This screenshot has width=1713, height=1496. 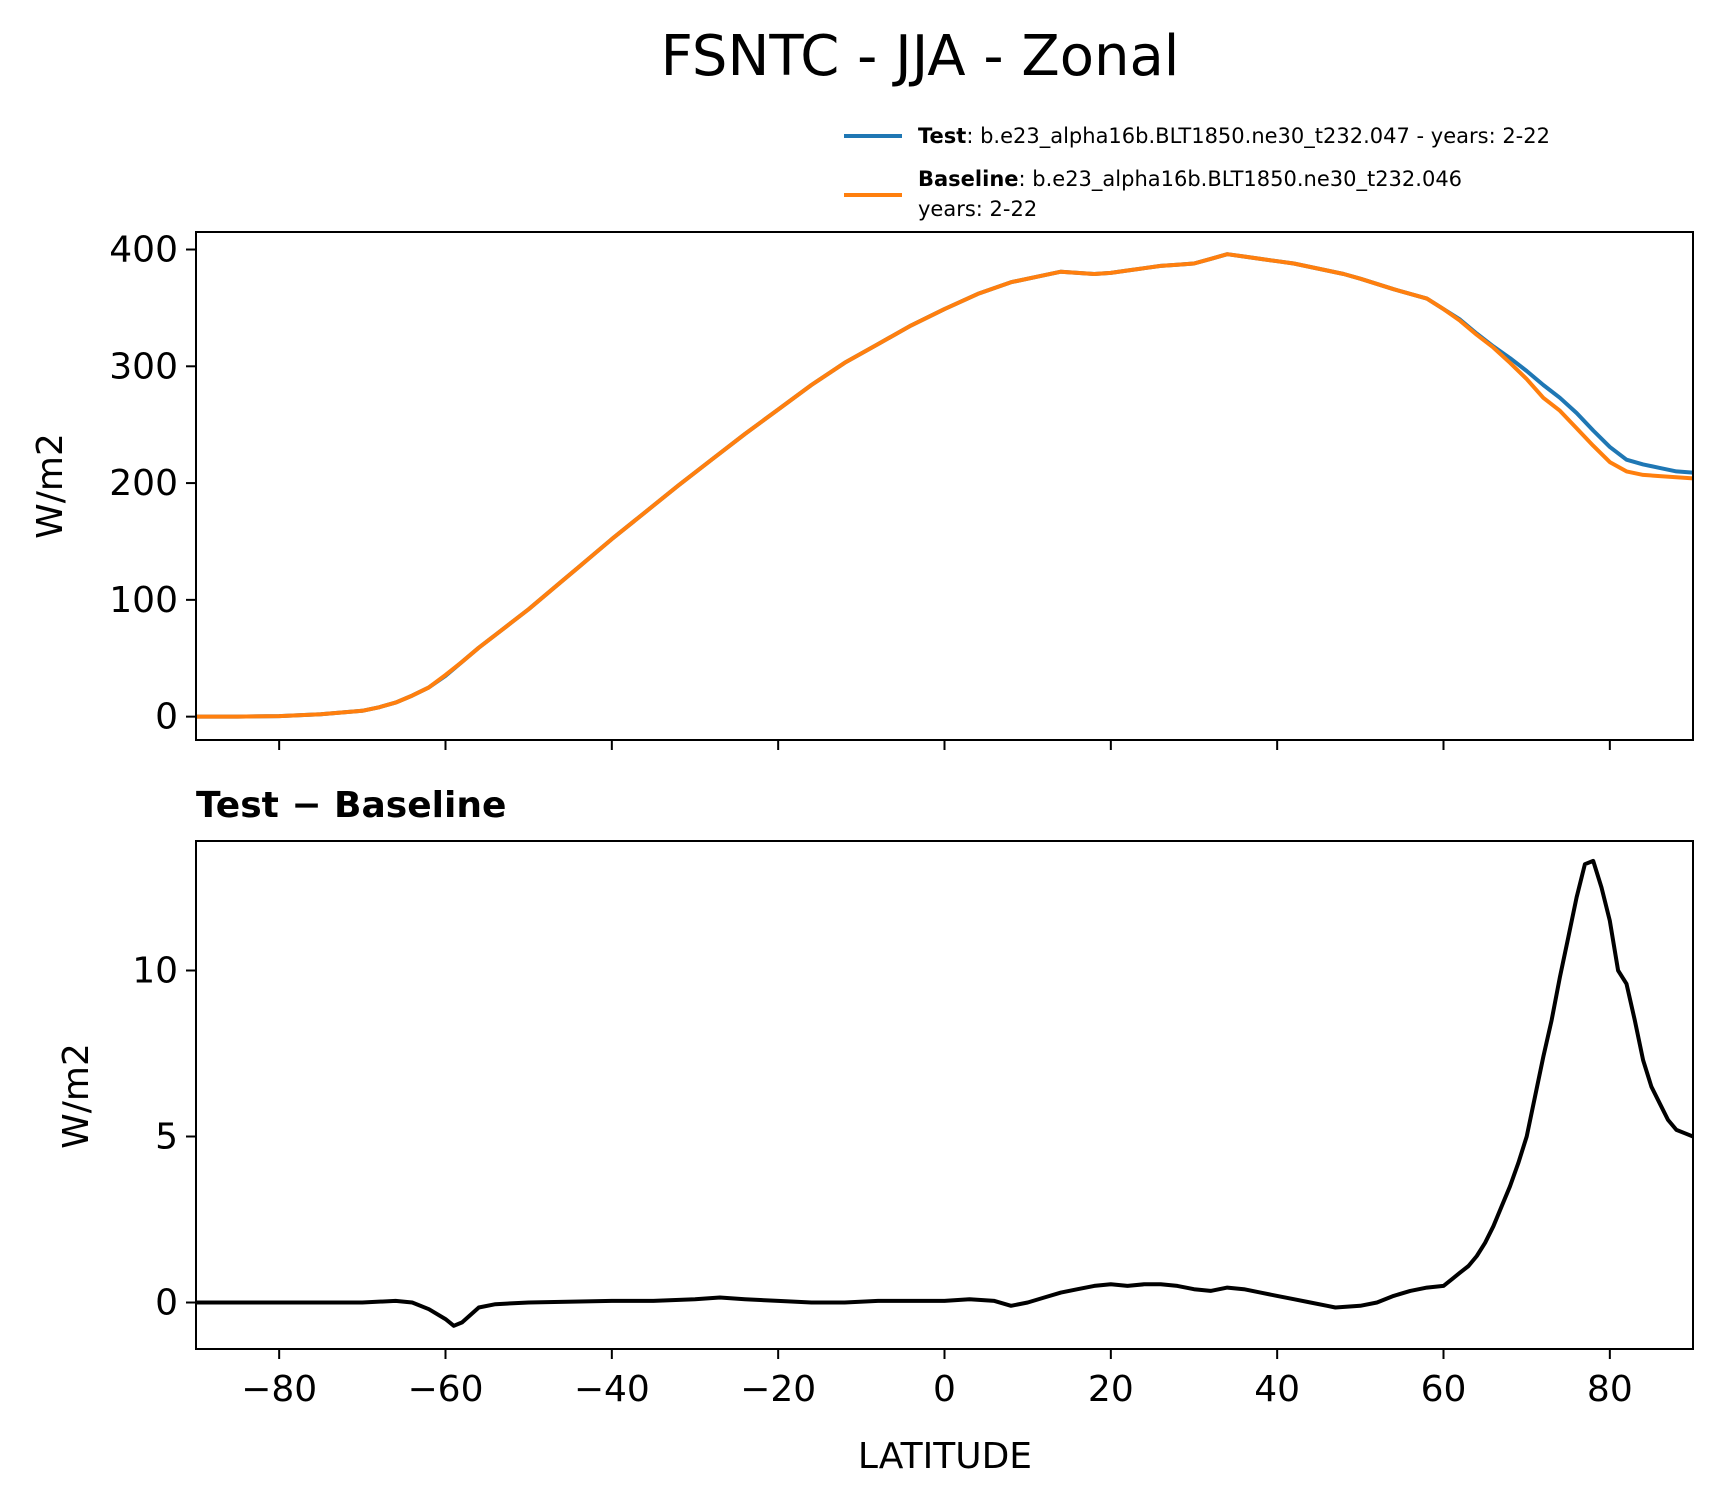 I want to click on bottom-ytick-label: 10, so click(x=155, y=970).